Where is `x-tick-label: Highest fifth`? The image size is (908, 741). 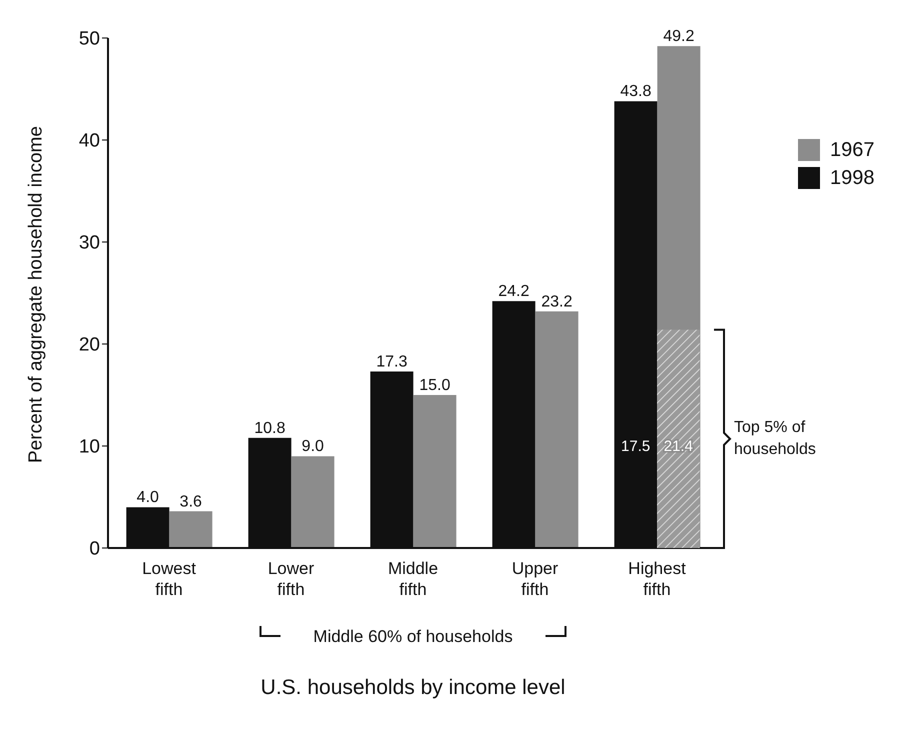
x-tick-label: Highest fifth is located at coordinates (657, 579).